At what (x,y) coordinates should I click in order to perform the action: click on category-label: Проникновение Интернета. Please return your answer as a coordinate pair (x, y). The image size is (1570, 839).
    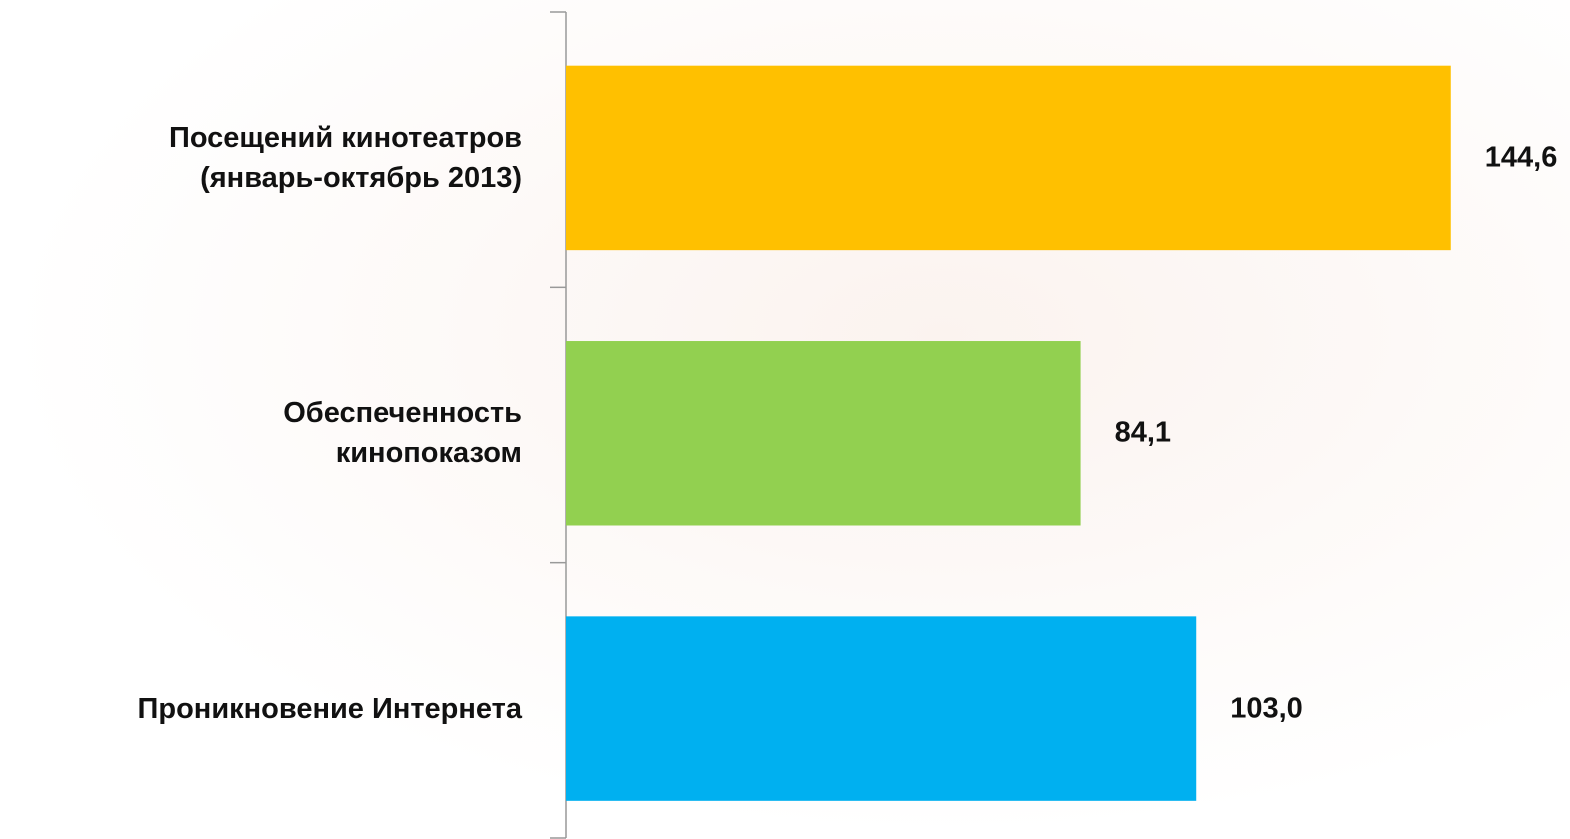
    Looking at the image, I should click on (329, 708).